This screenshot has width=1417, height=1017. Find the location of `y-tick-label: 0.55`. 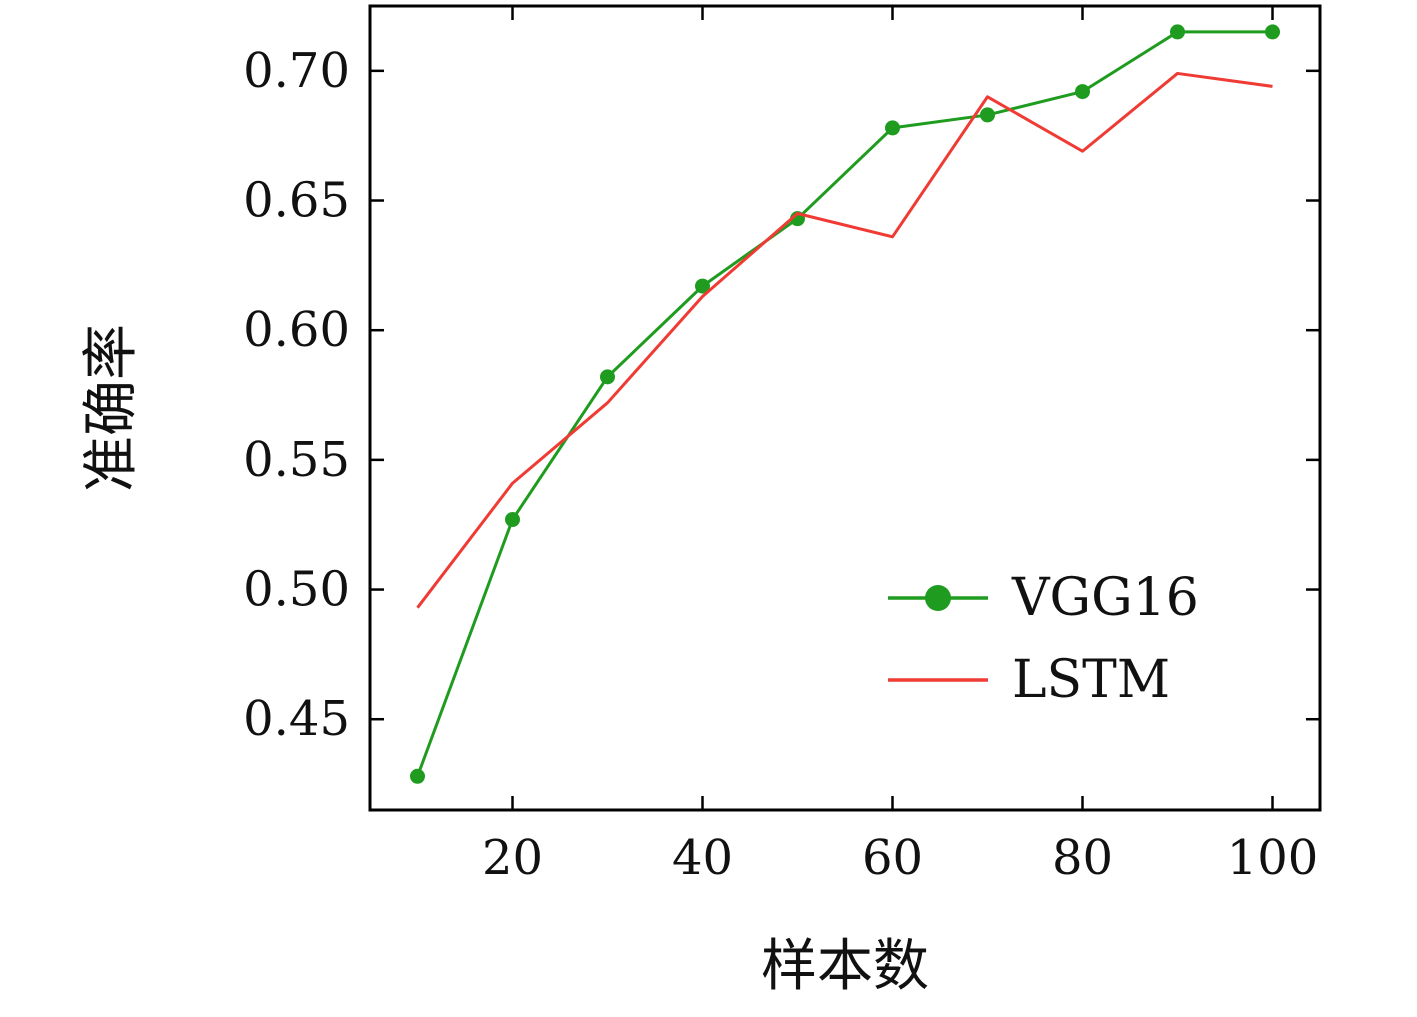

y-tick-label: 0.55 is located at coordinates (296, 460).